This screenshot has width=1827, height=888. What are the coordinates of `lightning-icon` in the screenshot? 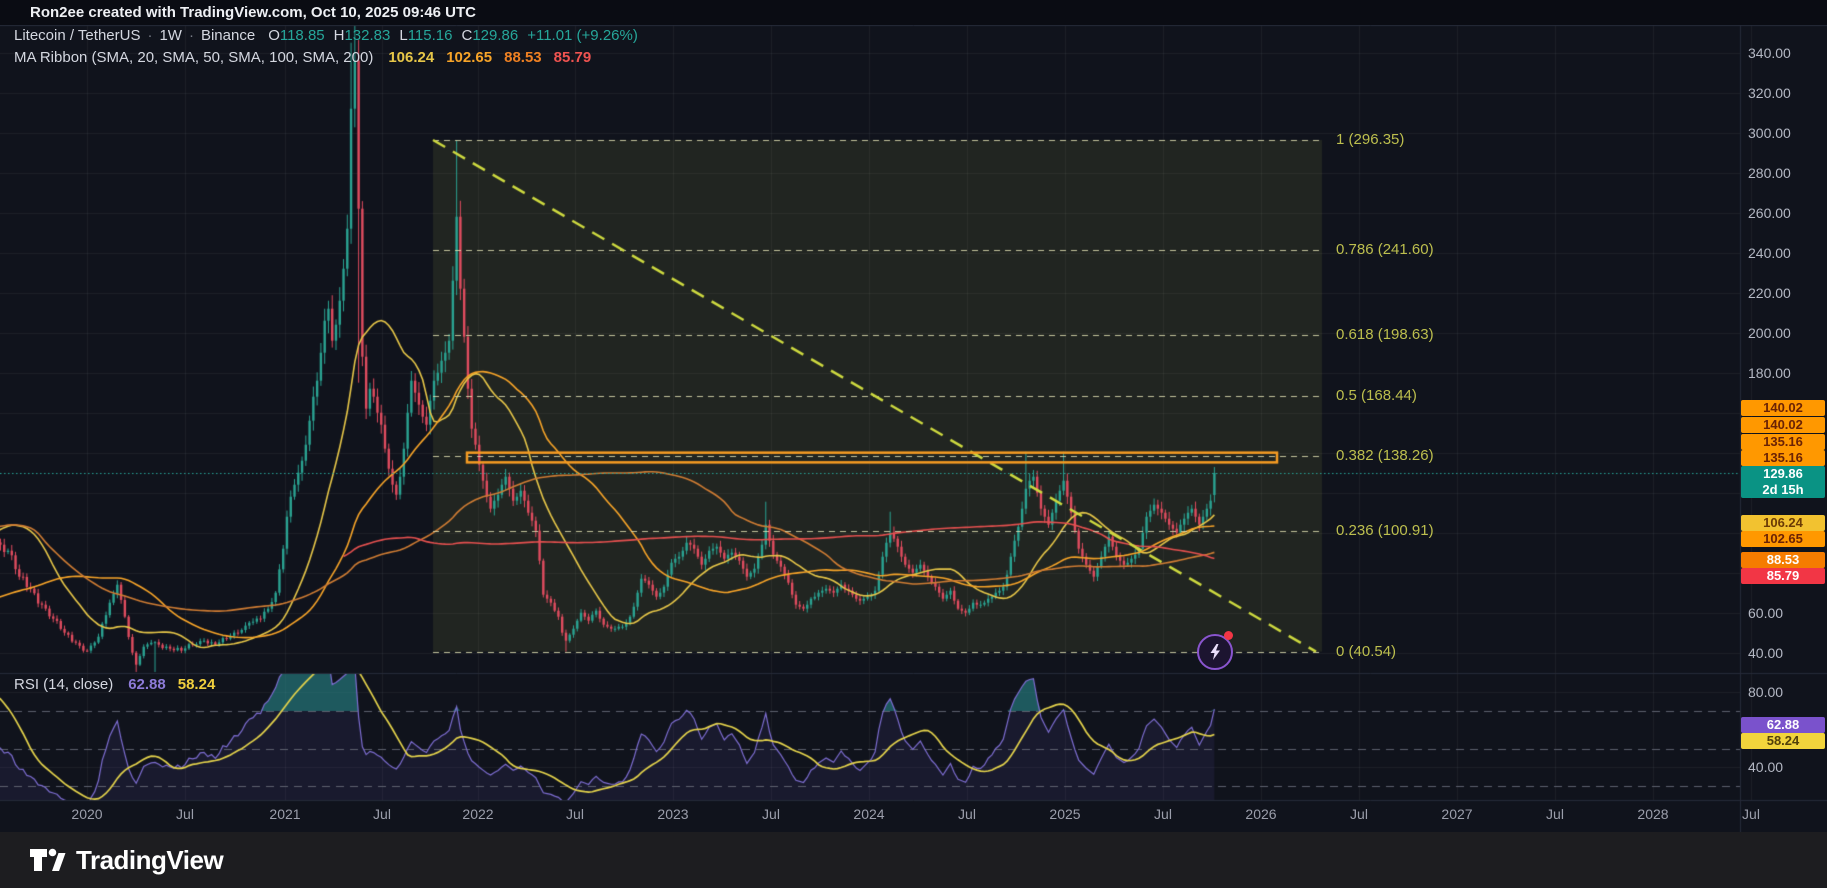 It's located at (1215, 652).